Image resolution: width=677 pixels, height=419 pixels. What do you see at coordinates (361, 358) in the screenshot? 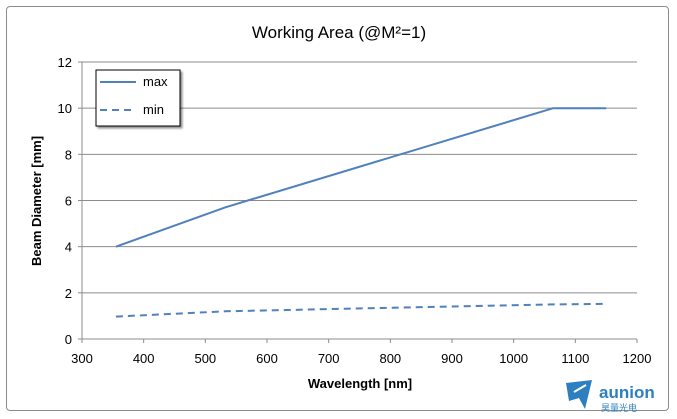
I see `x-tick-labels: 300 400 500 600 700 800 900 1000 1100 1200` at bounding box center [361, 358].